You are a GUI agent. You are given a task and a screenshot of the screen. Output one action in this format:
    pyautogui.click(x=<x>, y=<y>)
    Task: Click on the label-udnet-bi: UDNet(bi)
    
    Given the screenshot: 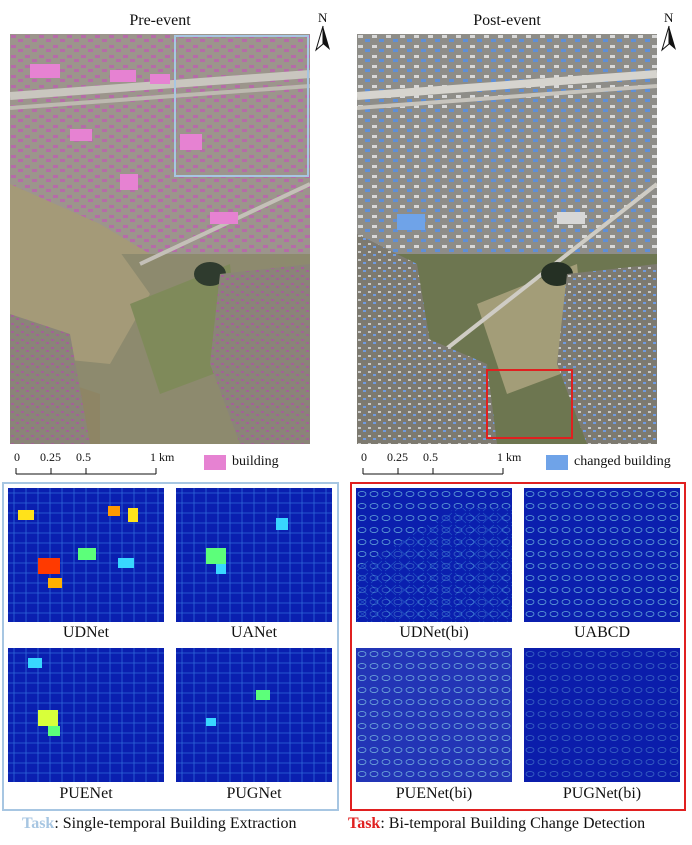 What is the action you would take?
    pyautogui.click(x=434, y=632)
    